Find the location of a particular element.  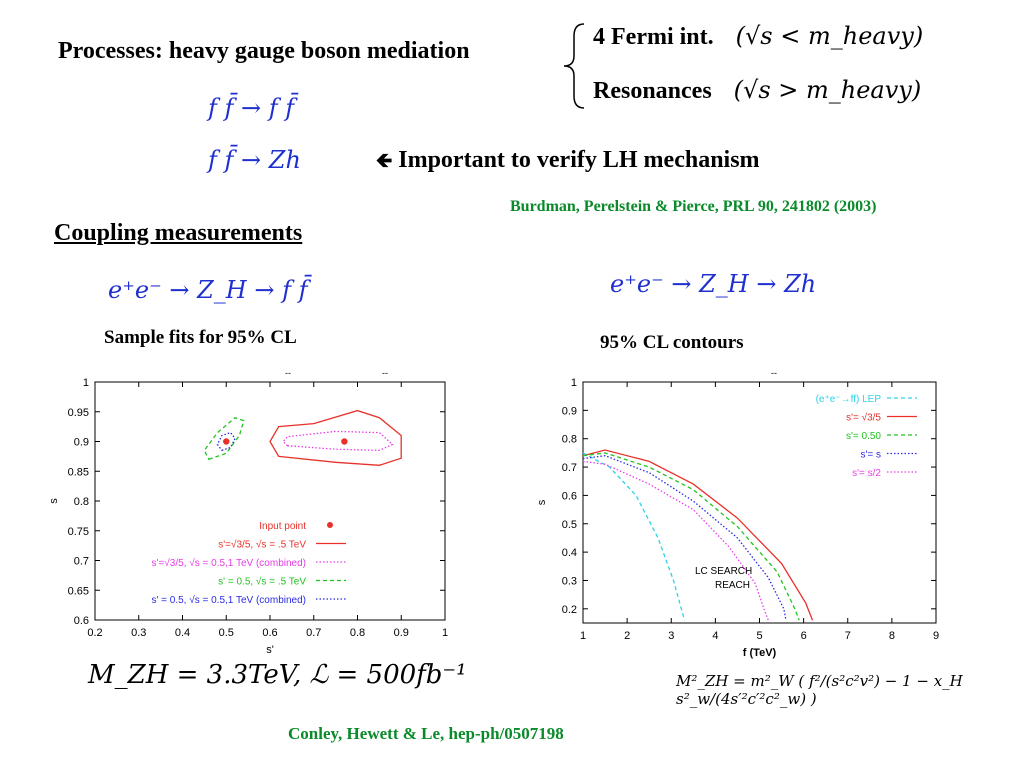

x-tick-label: 4 is located at coordinates (715, 636).